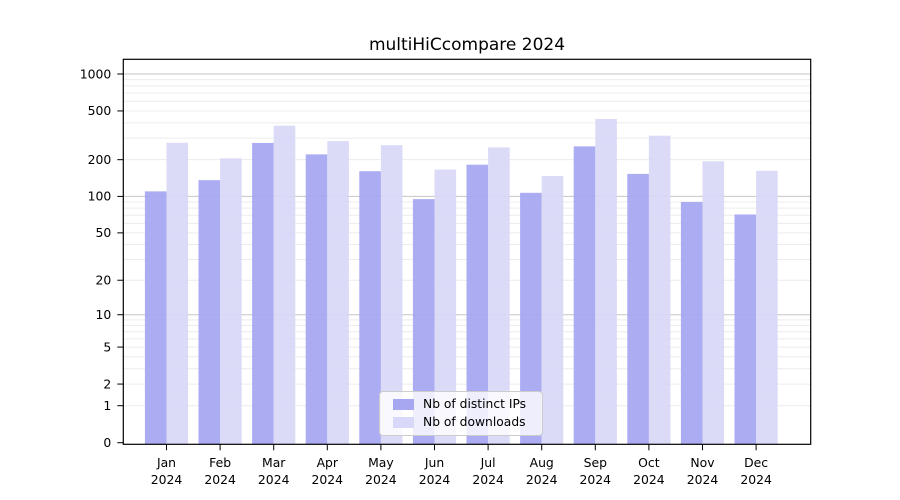 This screenshot has height=500, width=900. Describe the element at coordinates (274, 471) in the screenshot. I see `x-tick-label: Mar 2024` at that location.